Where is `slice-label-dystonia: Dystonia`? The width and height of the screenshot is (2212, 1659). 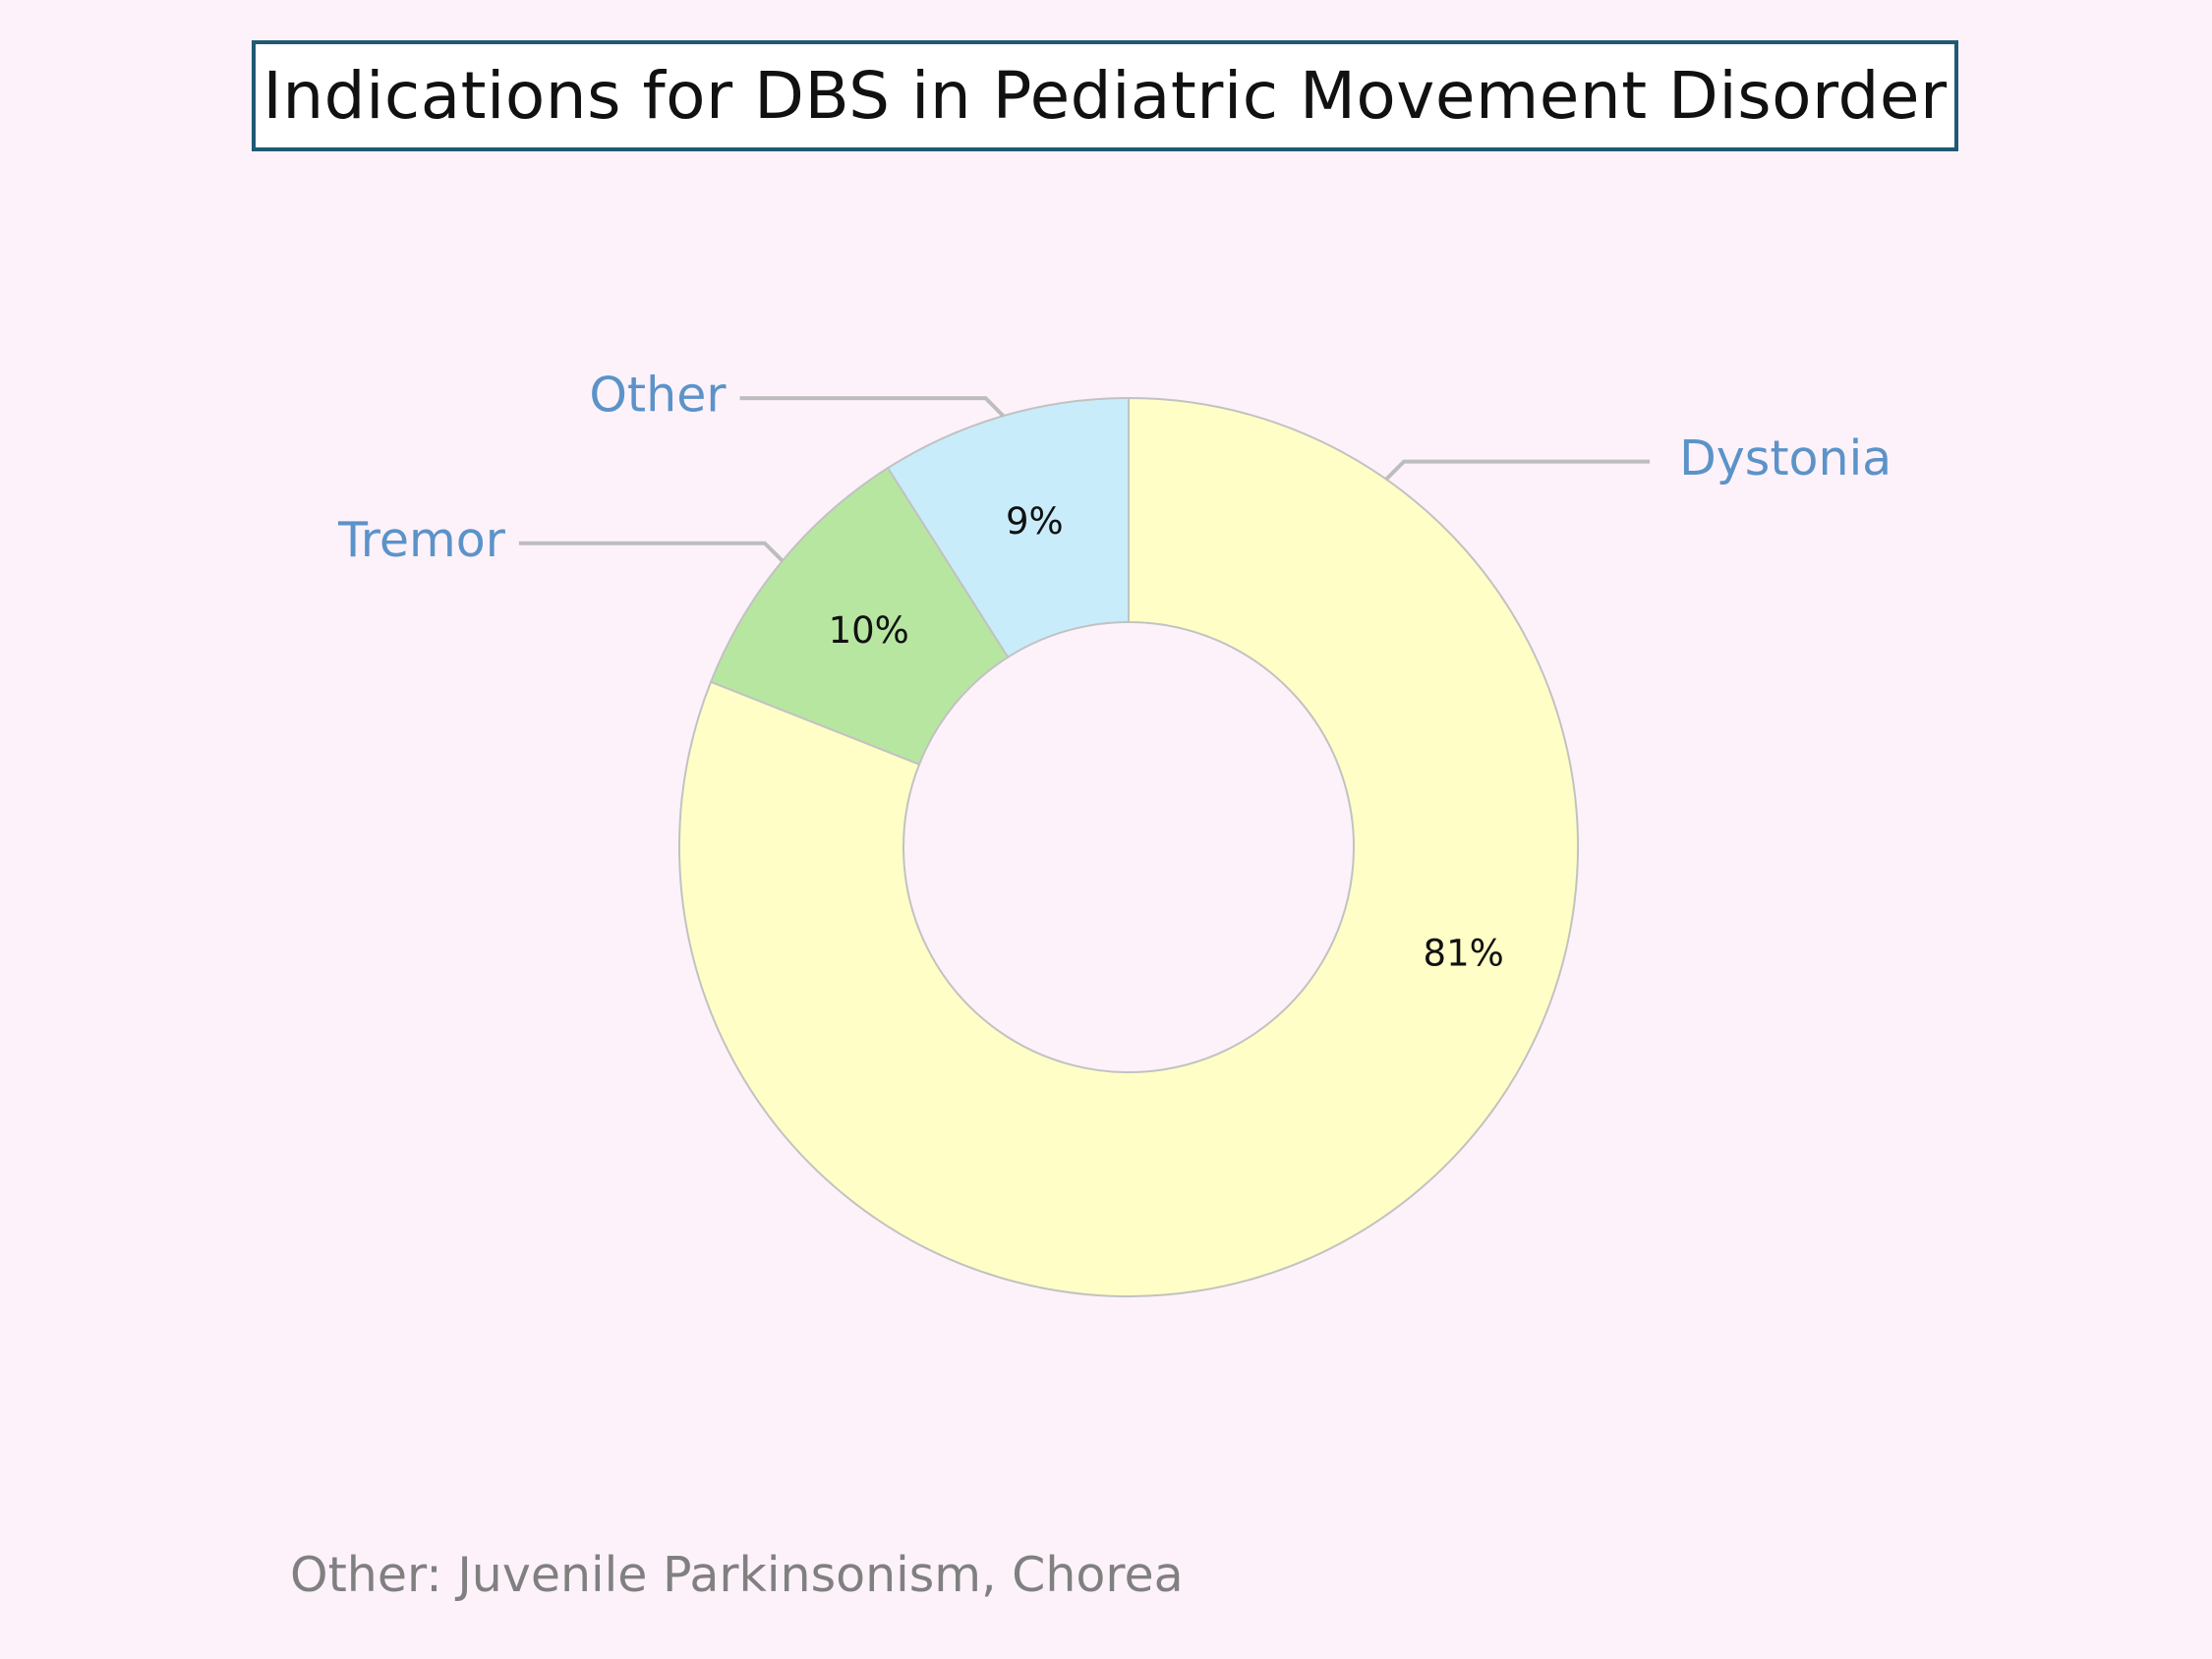
slice-label-dystonia: Dystonia is located at coordinates (1786, 458).